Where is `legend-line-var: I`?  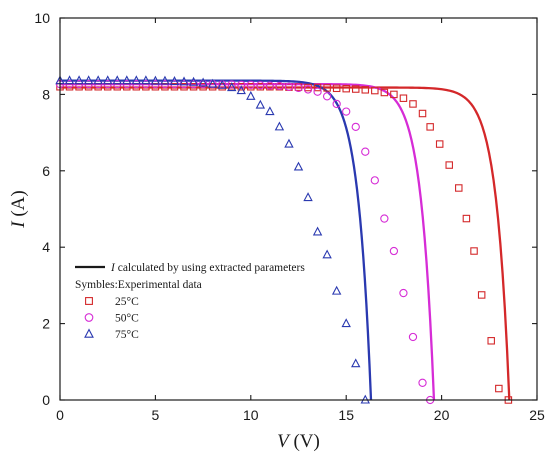
legend-line-var: I is located at coordinates (113, 268).